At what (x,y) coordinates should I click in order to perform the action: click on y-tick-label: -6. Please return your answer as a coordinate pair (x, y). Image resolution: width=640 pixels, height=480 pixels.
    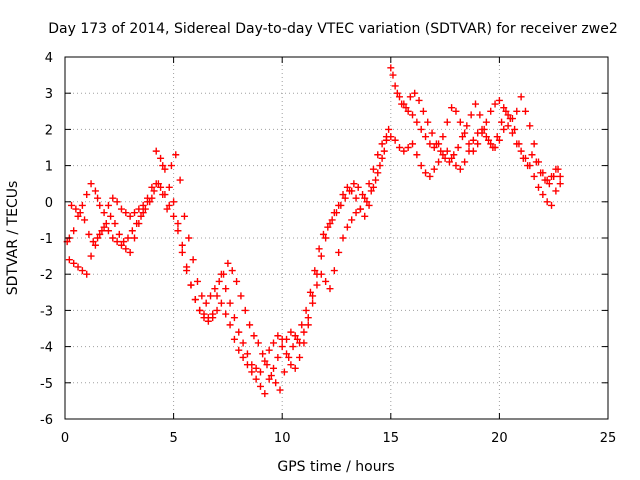
    Looking at the image, I should click on (46, 420).